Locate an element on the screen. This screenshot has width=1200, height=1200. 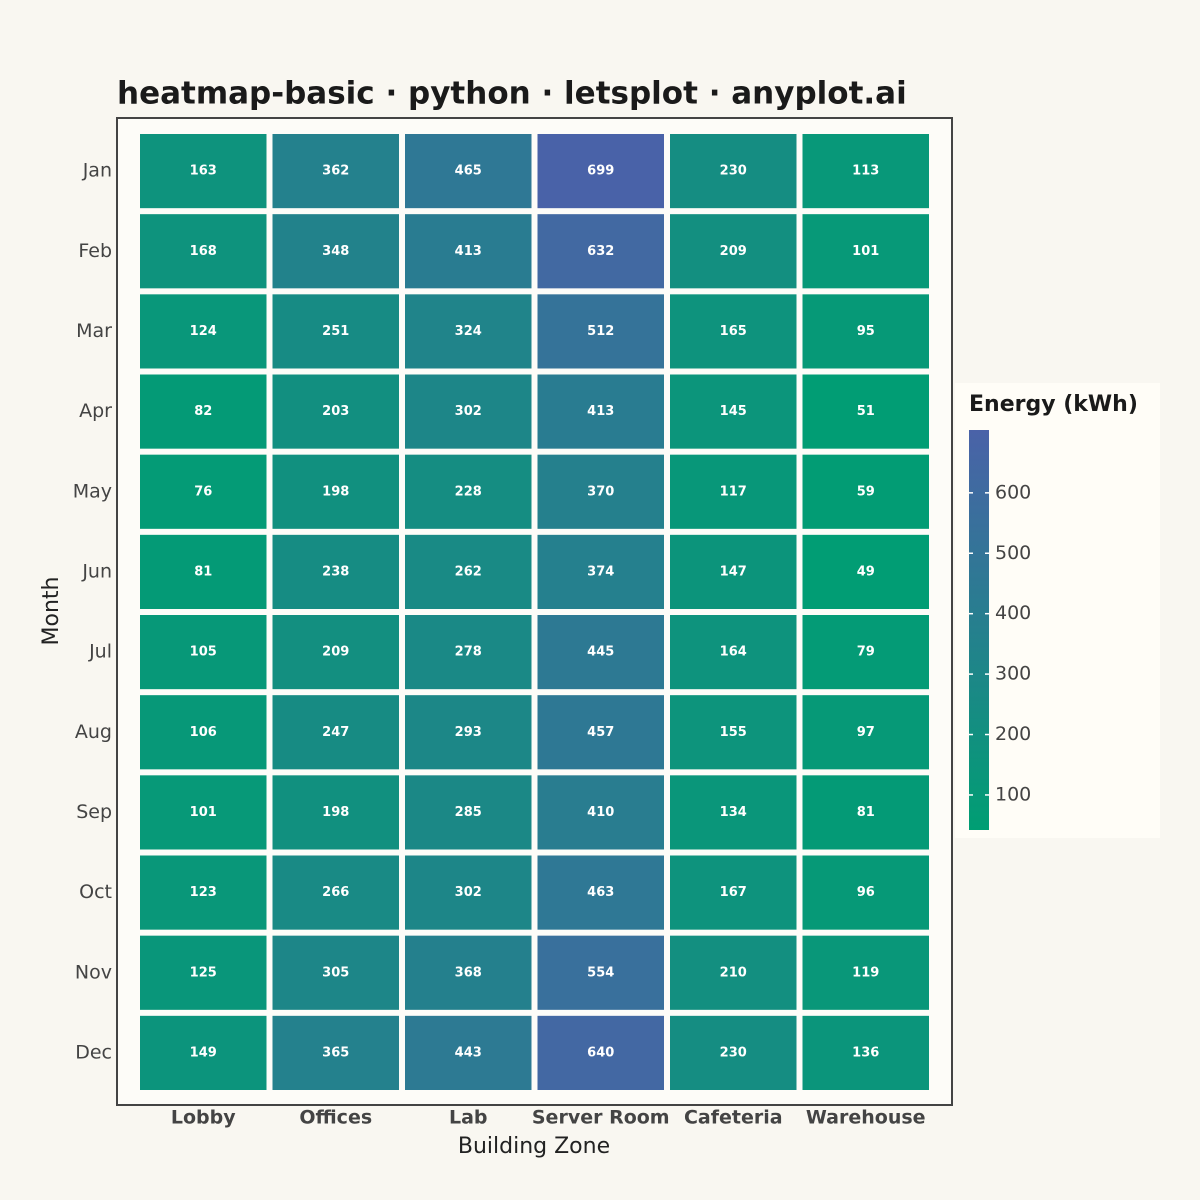
cell-label: 251 is located at coordinates (335, 331).